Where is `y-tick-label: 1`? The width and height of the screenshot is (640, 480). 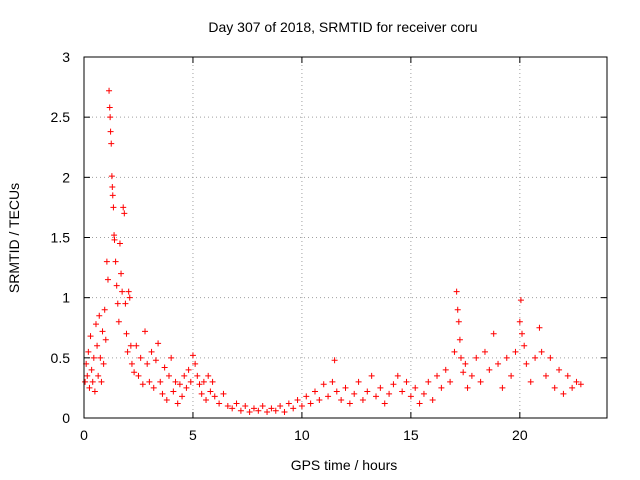 y-tick-label: 1 is located at coordinates (66, 298).